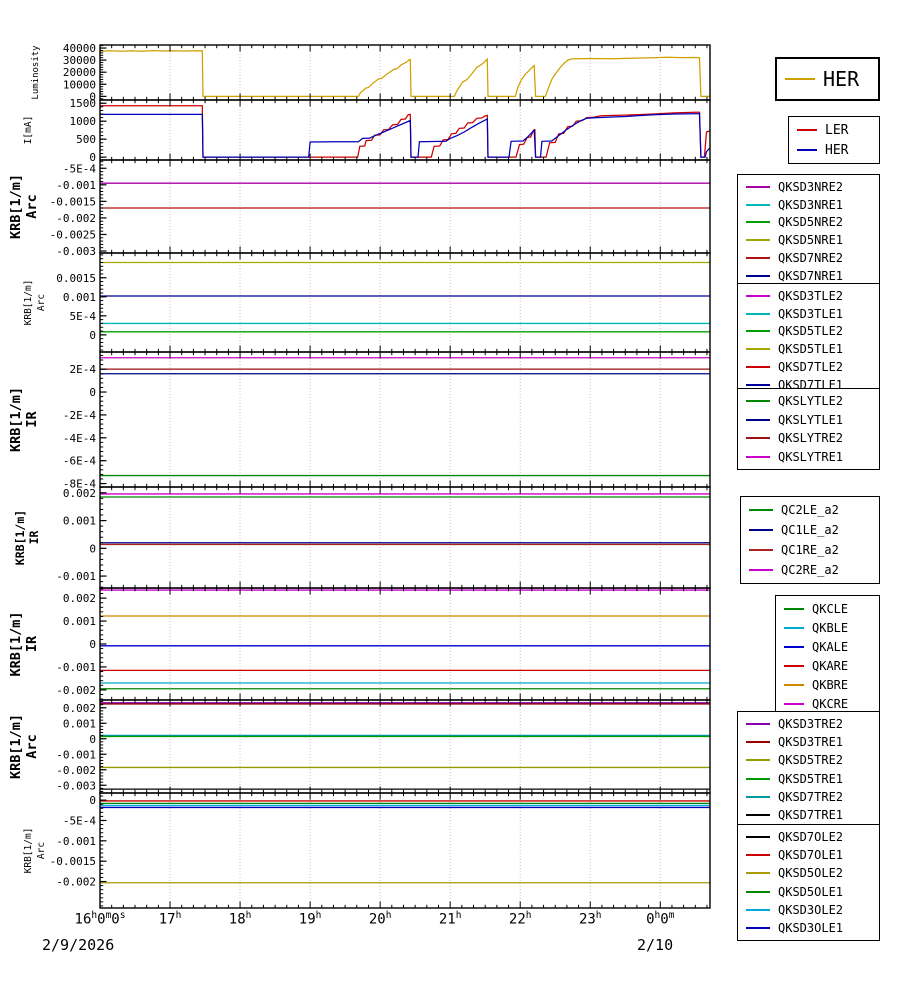 Image resolution: width=900 pixels, height=984 pixels. I want to click on y-tick-label: 500, so click(86, 139).